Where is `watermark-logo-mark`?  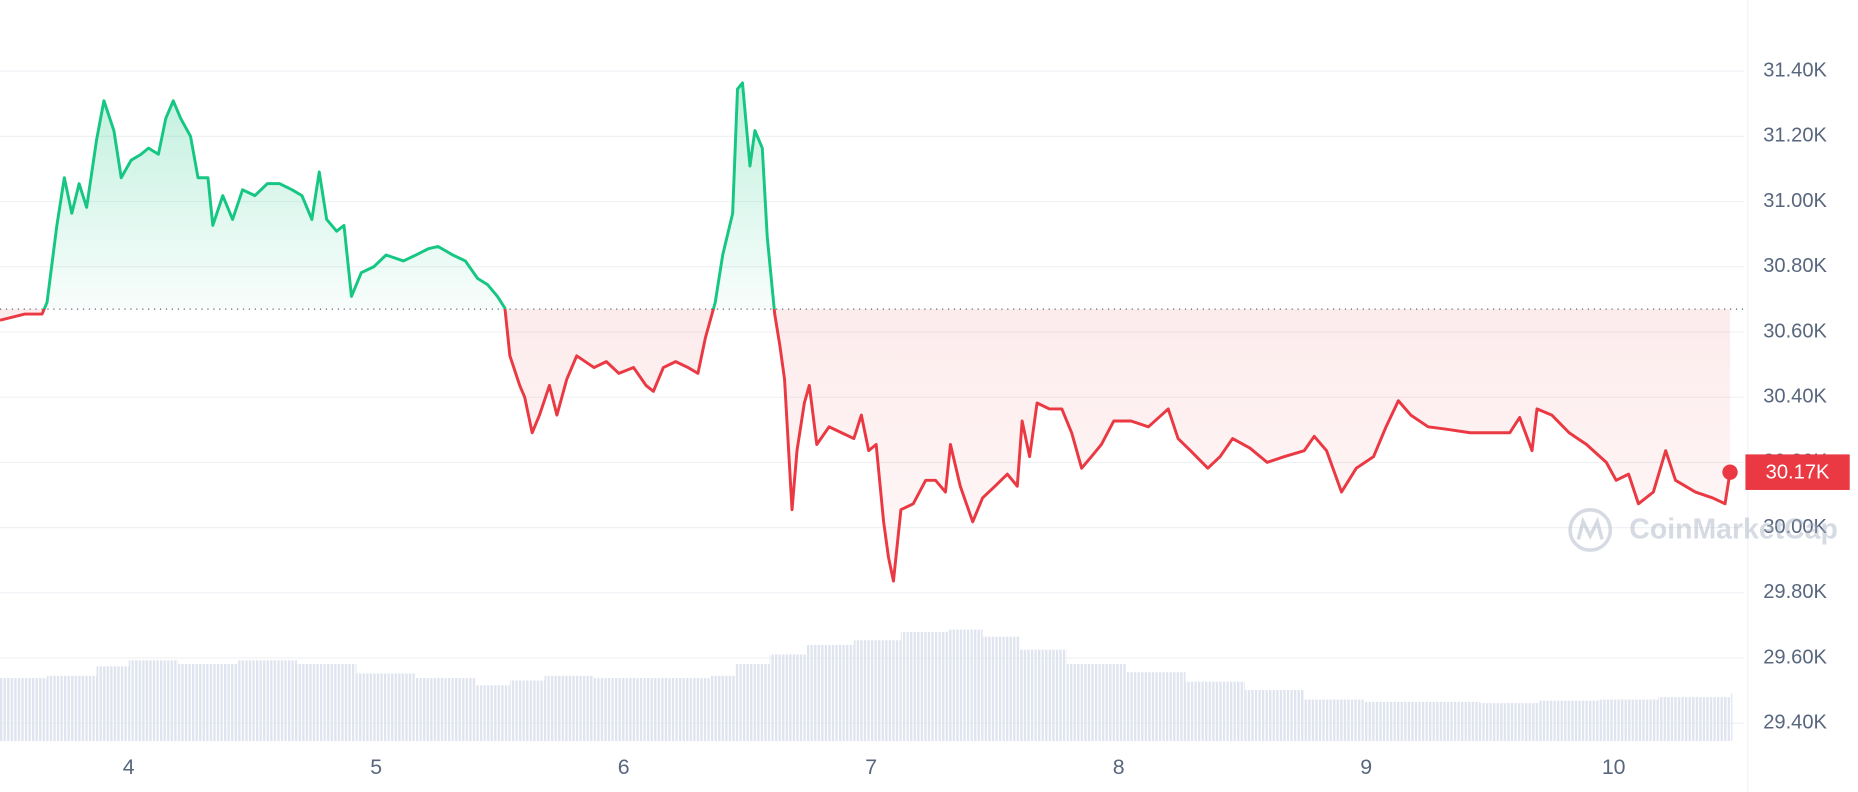 watermark-logo-mark is located at coordinates (1590, 528).